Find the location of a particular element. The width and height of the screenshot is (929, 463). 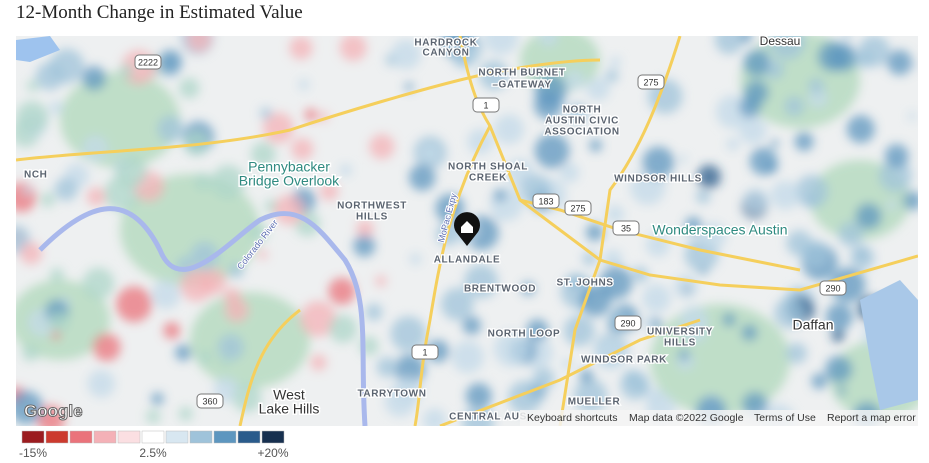

area-label: UNIVERSITY is located at coordinates (680, 332).